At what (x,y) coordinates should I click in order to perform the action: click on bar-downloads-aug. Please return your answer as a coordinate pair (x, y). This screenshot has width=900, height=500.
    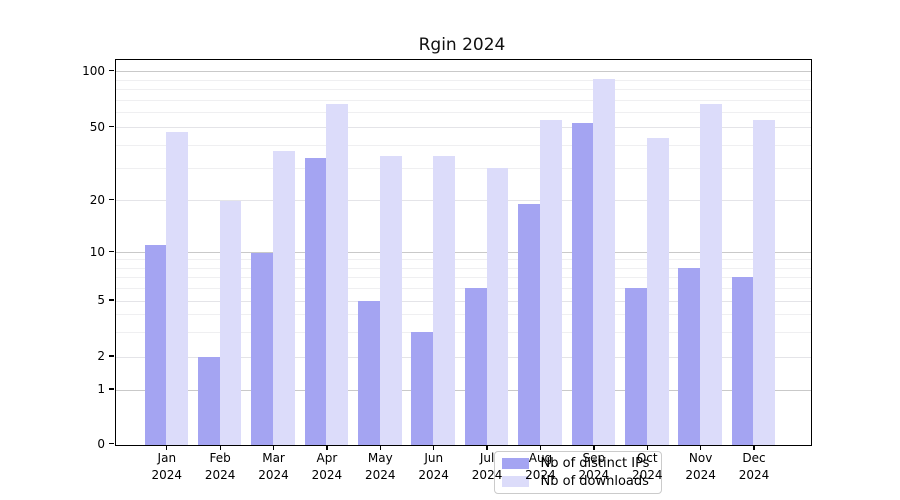
    Looking at the image, I should click on (550, 282).